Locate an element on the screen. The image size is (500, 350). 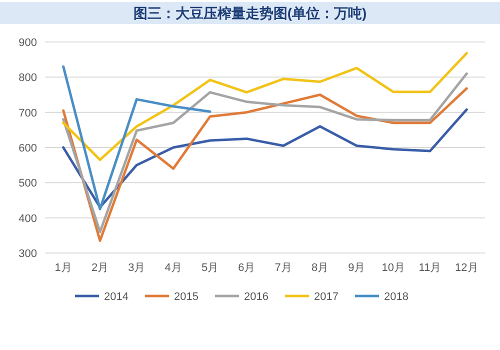
line-series is located at coordinates (137, 137).